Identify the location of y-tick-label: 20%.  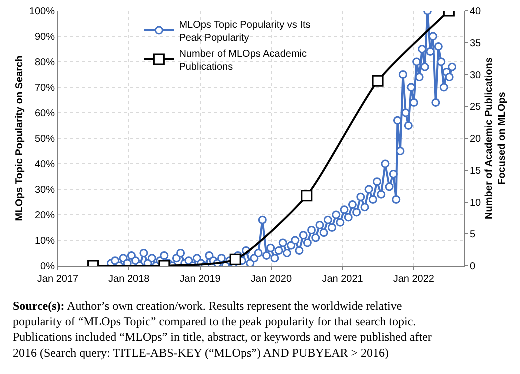
(45, 216).